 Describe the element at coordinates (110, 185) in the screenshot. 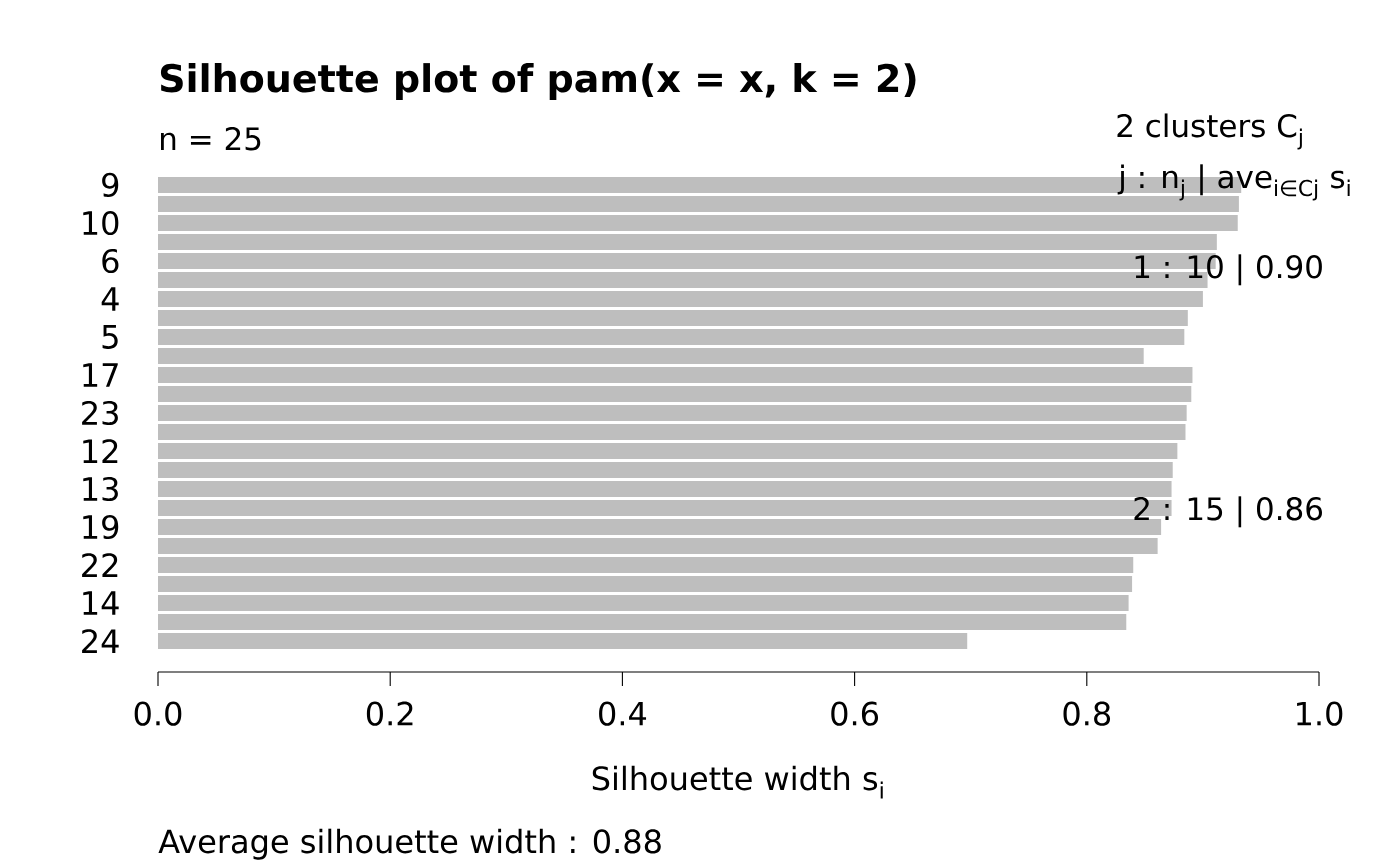

I see `y-tick-label: 9` at that location.